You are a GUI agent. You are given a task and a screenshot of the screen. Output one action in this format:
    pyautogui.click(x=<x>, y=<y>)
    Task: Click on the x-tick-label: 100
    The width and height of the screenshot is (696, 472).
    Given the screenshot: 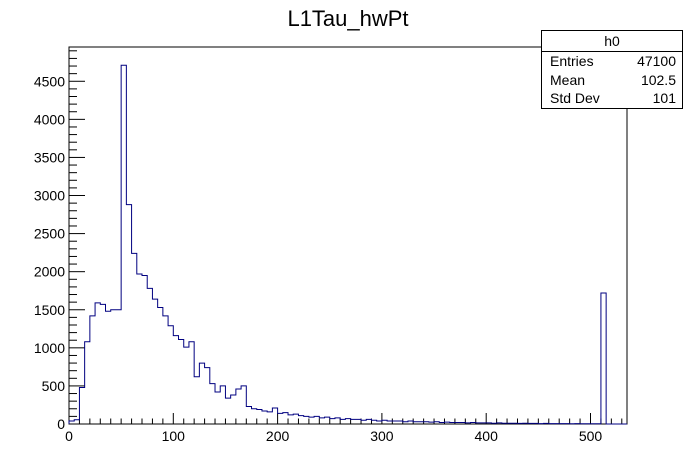 What is the action you would take?
    pyautogui.click(x=174, y=436)
    